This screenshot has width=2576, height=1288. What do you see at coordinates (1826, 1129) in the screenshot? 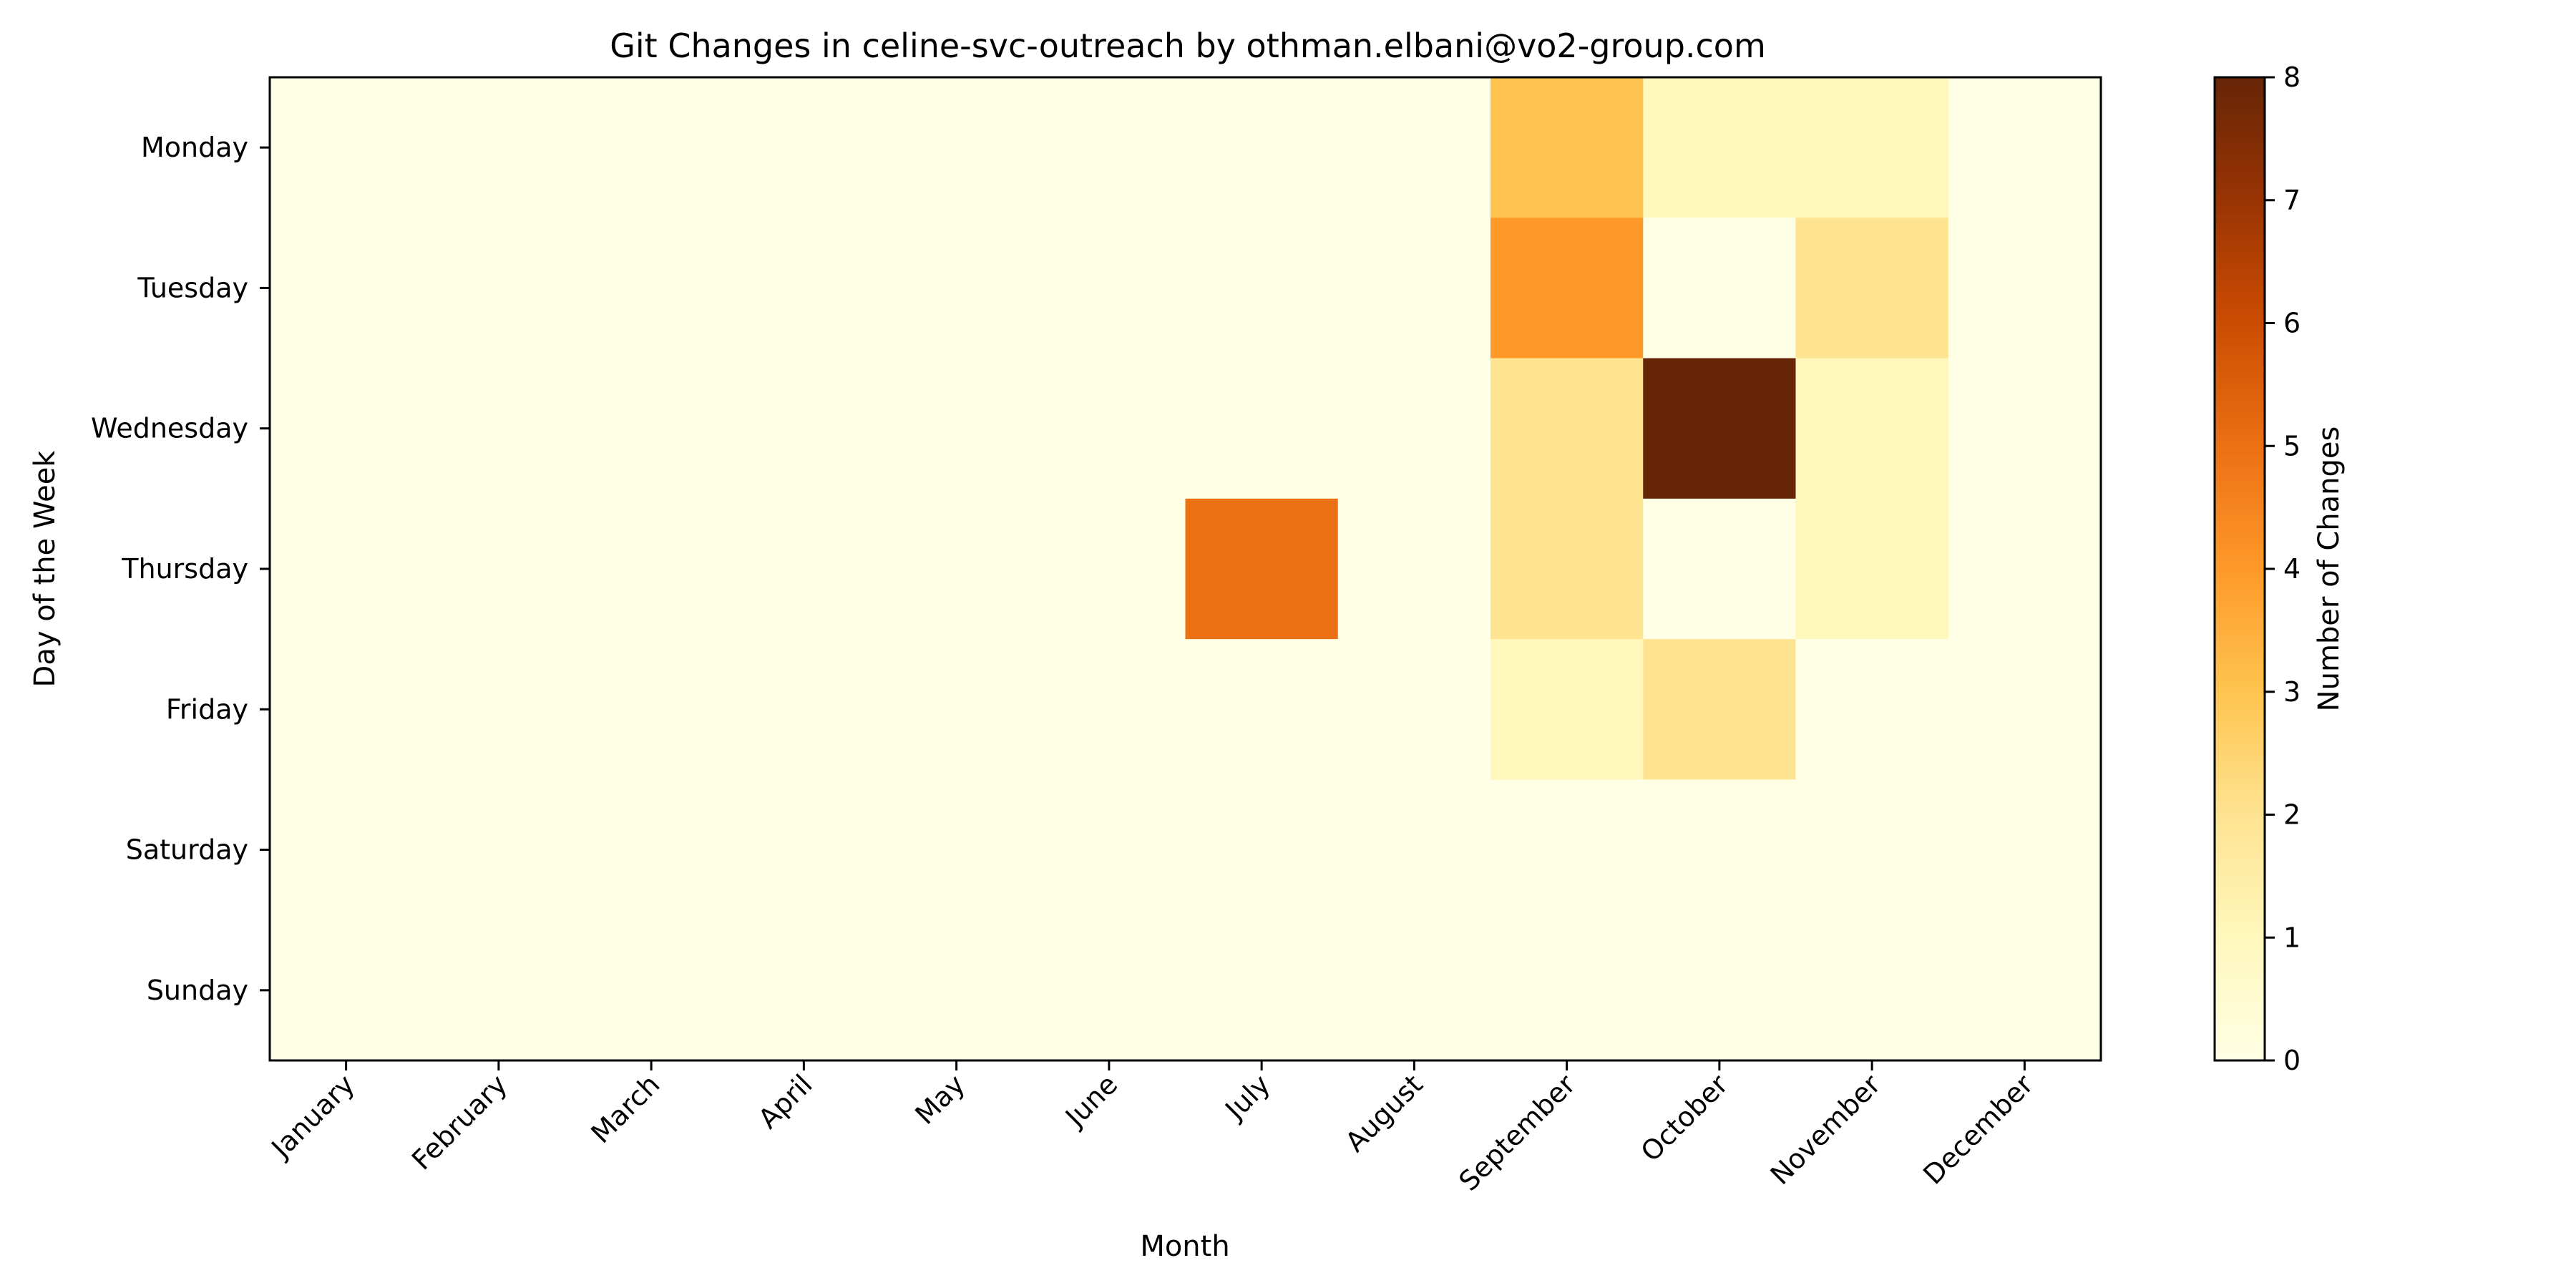
I see `x-tick-label: November` at bounding box center [1826, 1129].